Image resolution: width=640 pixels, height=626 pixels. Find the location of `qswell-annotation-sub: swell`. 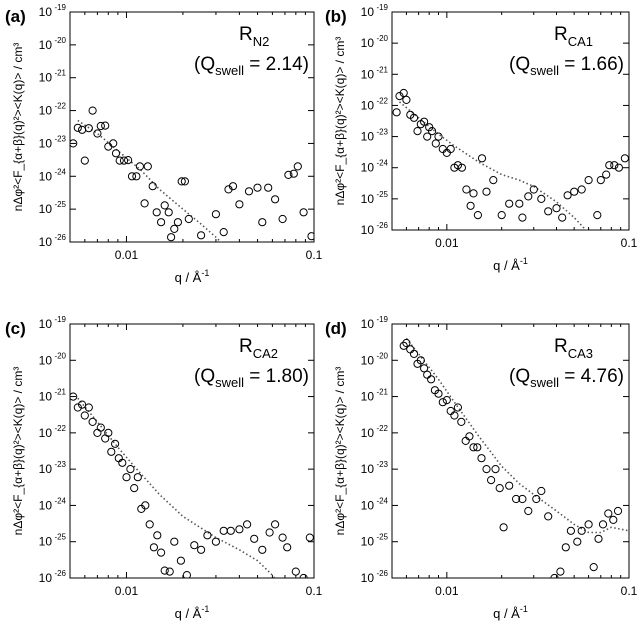

qswell-annotation-sub: swell is located at coordinates (229, 382).